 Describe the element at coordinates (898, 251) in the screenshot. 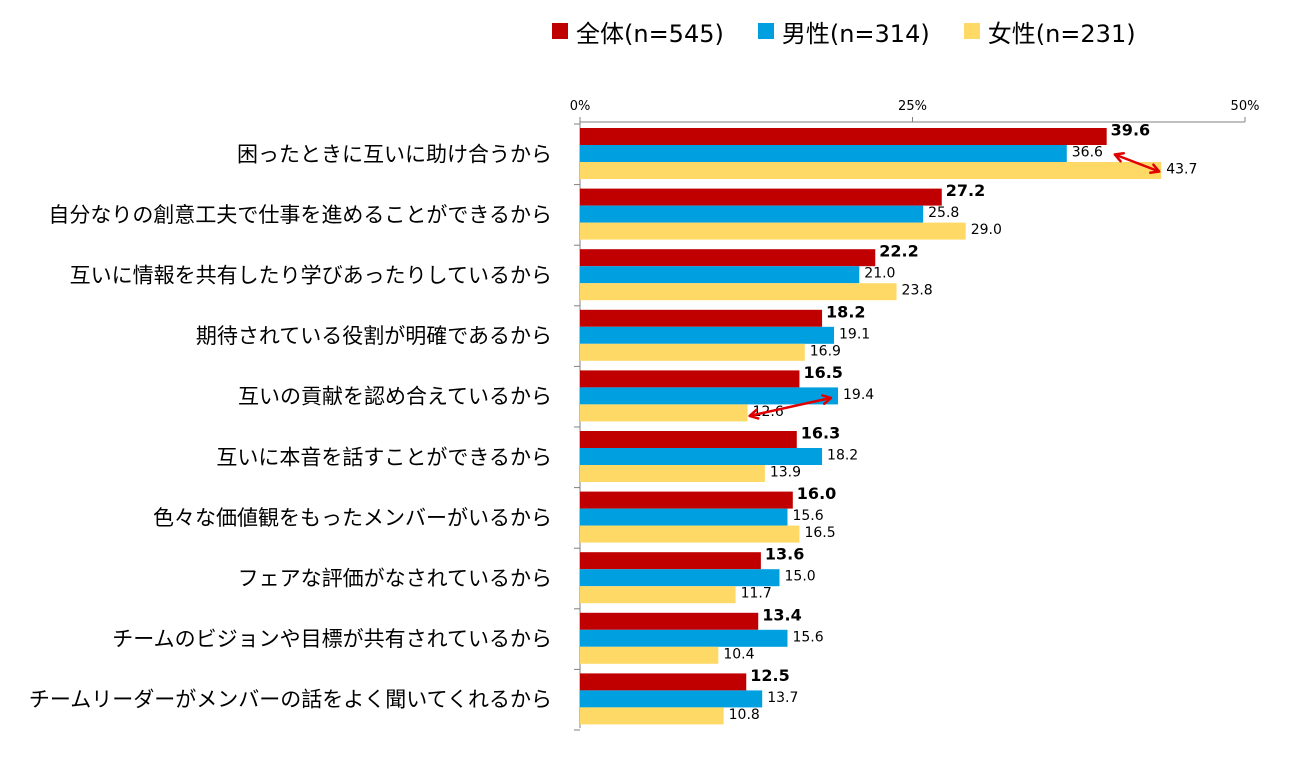

I see `data-label: 22.2` at that location.